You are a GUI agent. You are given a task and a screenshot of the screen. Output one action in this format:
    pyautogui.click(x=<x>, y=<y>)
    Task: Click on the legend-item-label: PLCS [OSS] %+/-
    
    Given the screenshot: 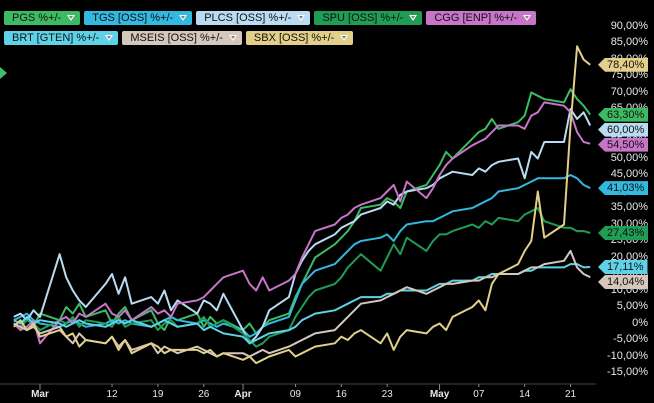 What is the action you would take?
    pyautogui.click(x=248, y=18)
    